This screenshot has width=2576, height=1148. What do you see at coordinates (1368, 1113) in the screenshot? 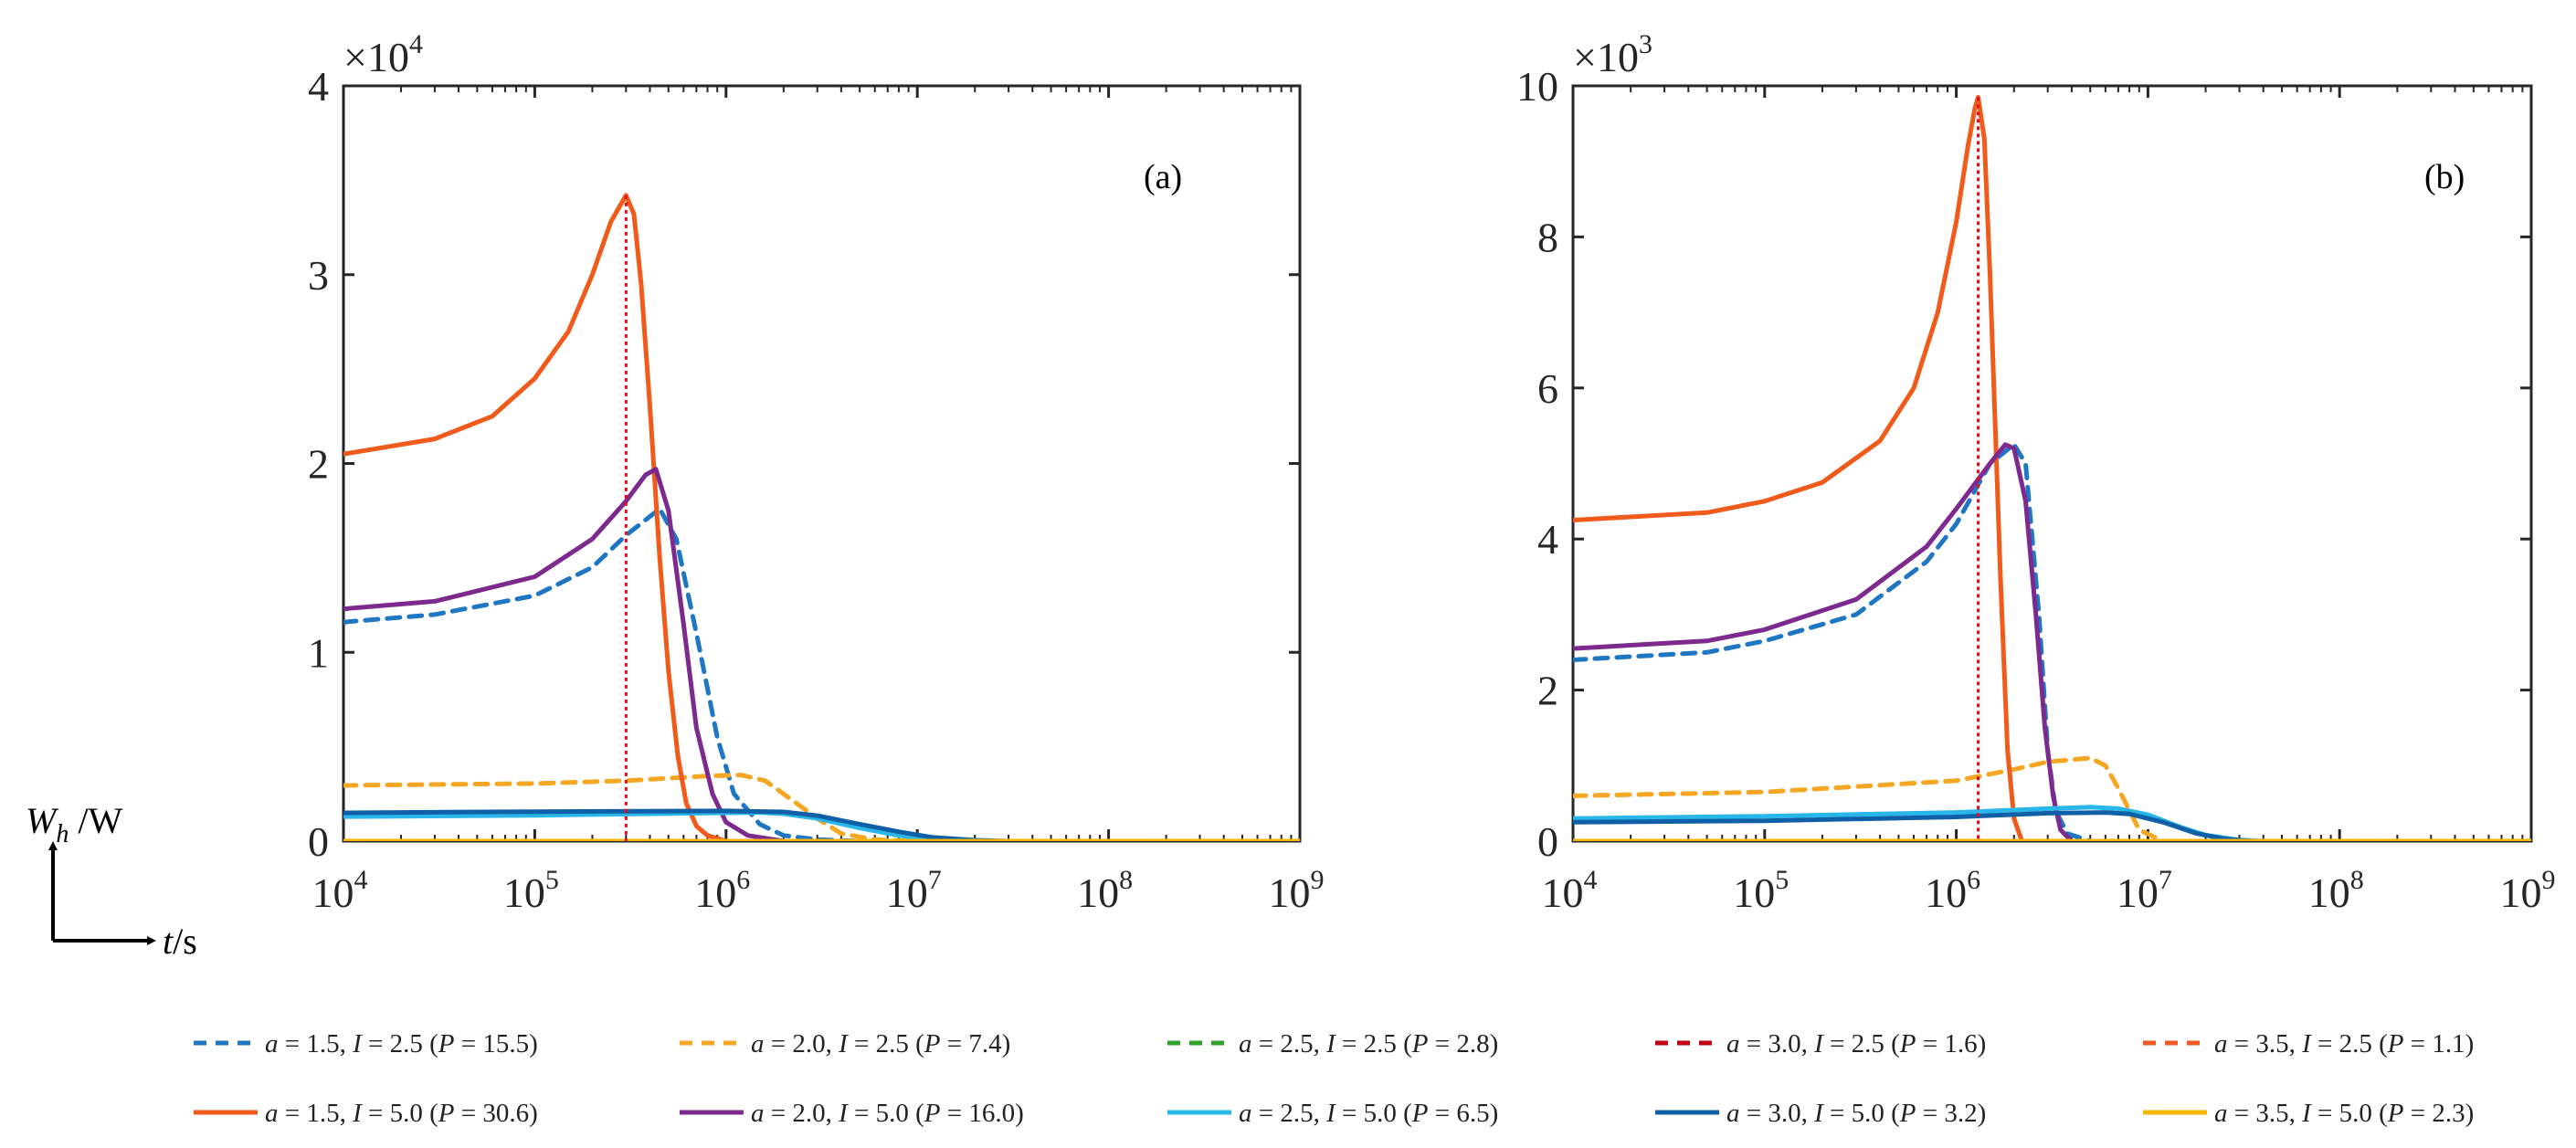
I see `legend-entry: a = 2.5, I = 5.0 (P = 6.5)` at bounding box center [1368, 1113].